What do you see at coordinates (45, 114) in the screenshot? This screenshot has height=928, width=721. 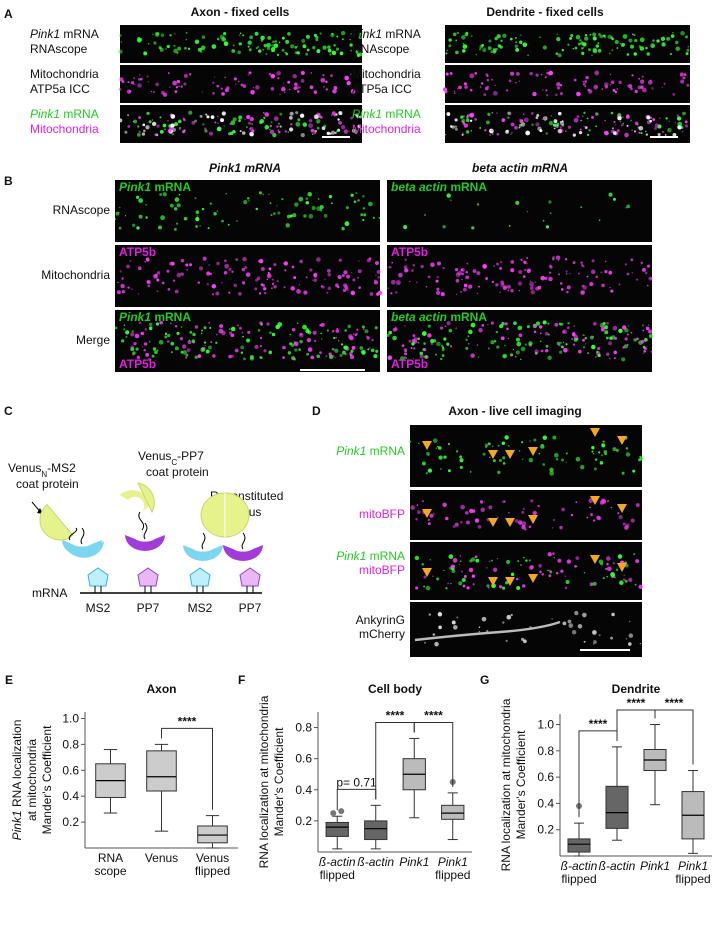 I see `text-part: Pink1` at bounding box center [45, 114].